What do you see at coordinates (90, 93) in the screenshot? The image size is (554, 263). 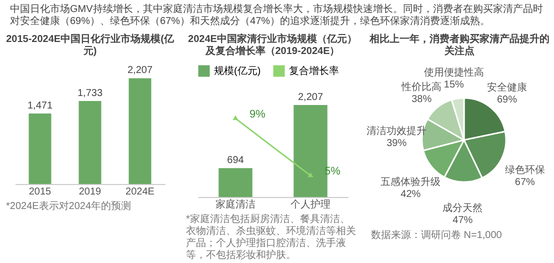 I see `data-label: 1,733` at bounding box center [90, 93].